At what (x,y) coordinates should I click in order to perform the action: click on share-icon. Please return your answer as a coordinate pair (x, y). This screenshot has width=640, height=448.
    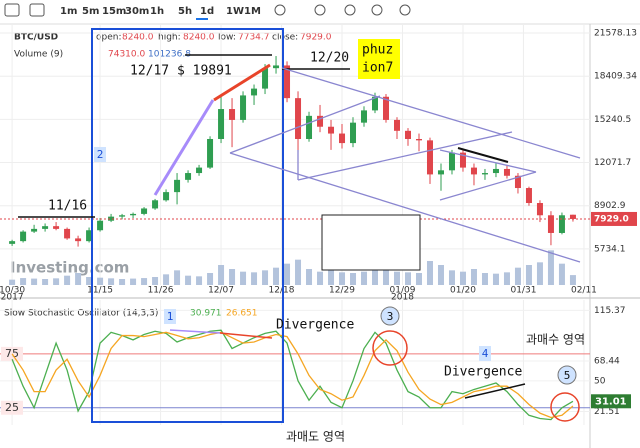
    Looking at the image, I should click on (377, 10).